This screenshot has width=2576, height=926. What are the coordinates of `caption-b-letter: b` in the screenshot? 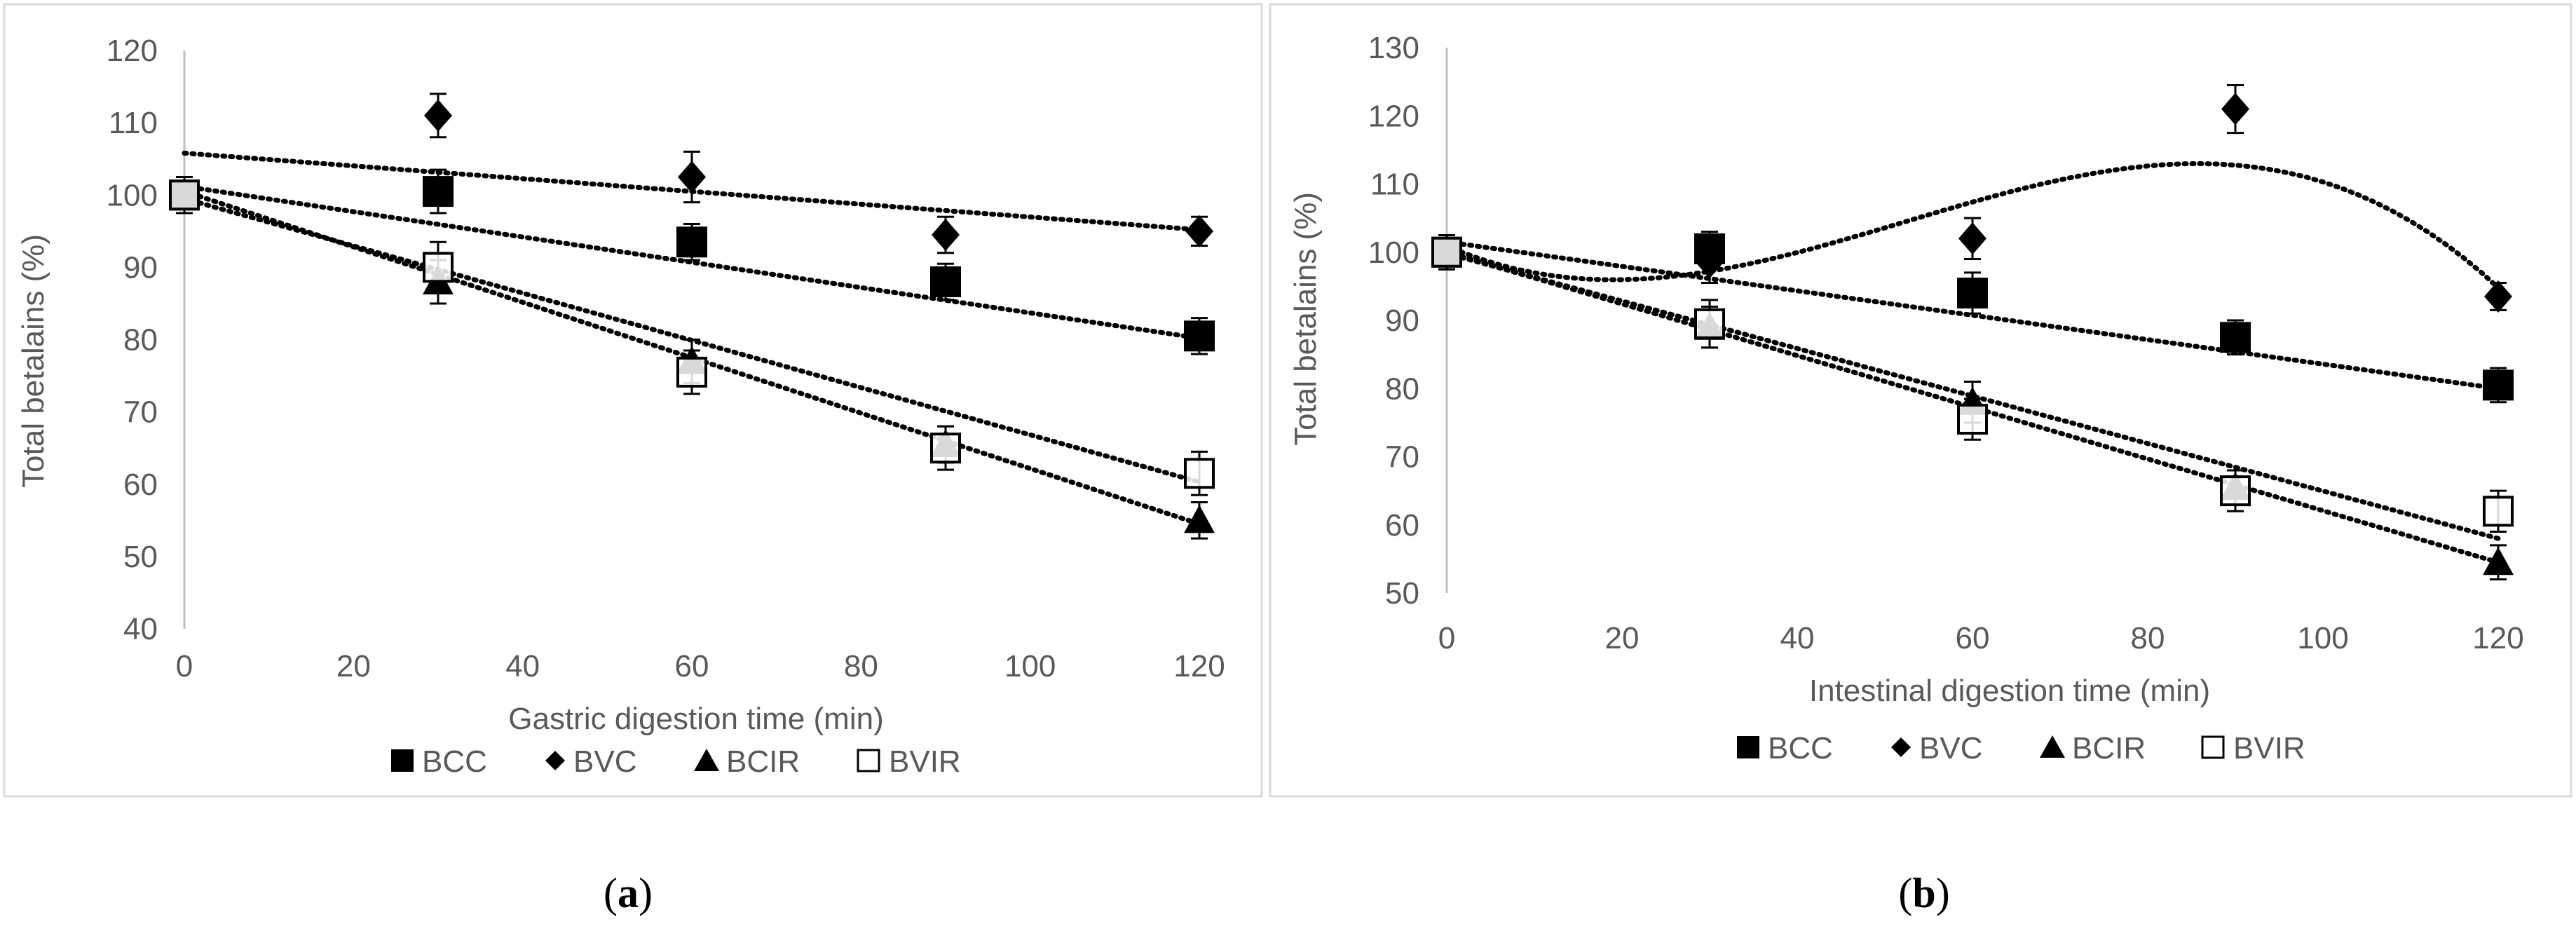 It's located at (1923, 893).